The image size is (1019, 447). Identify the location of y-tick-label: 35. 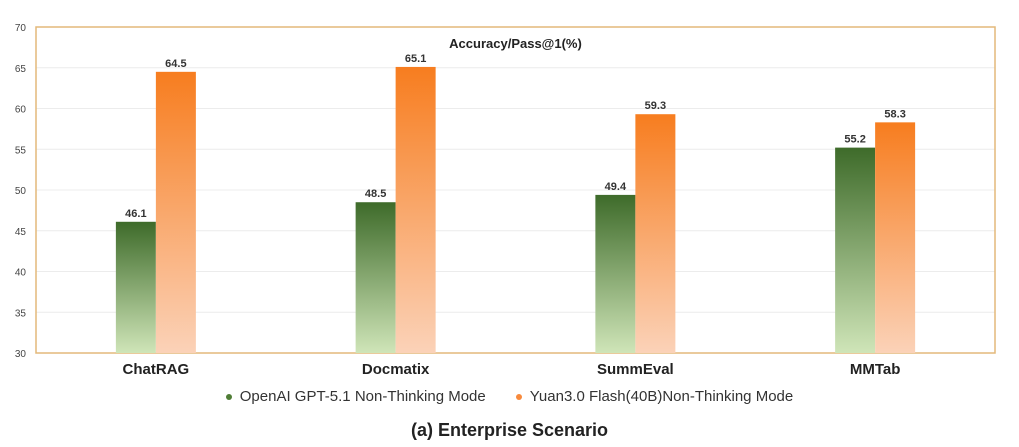
(21, 313).